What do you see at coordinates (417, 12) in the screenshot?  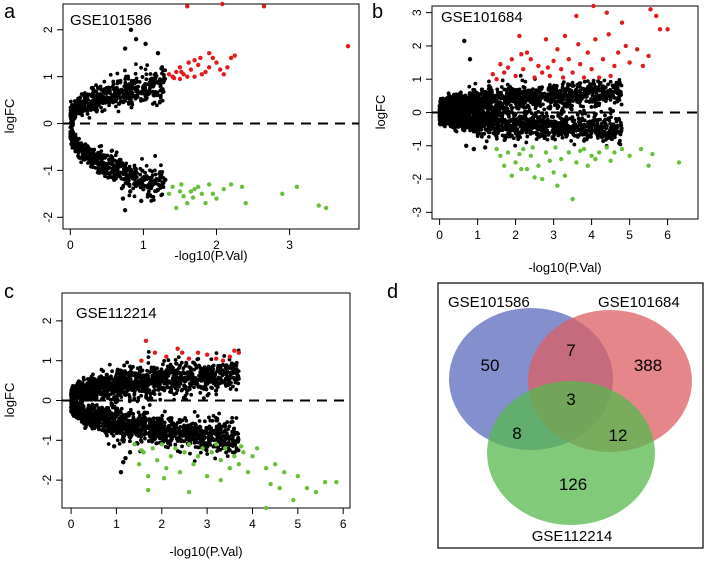 I see `y-tick-label: 3` at bounding box center [417, 12].